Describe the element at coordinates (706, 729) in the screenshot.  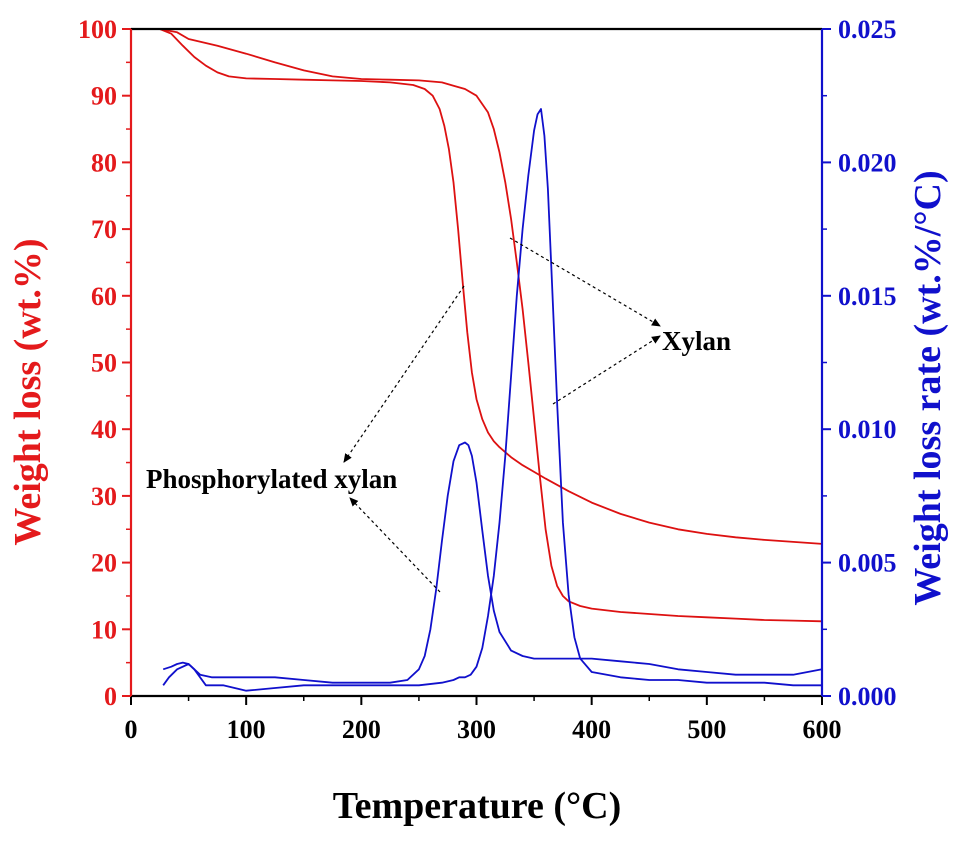
I see `x-tick-label: 500` at that location.